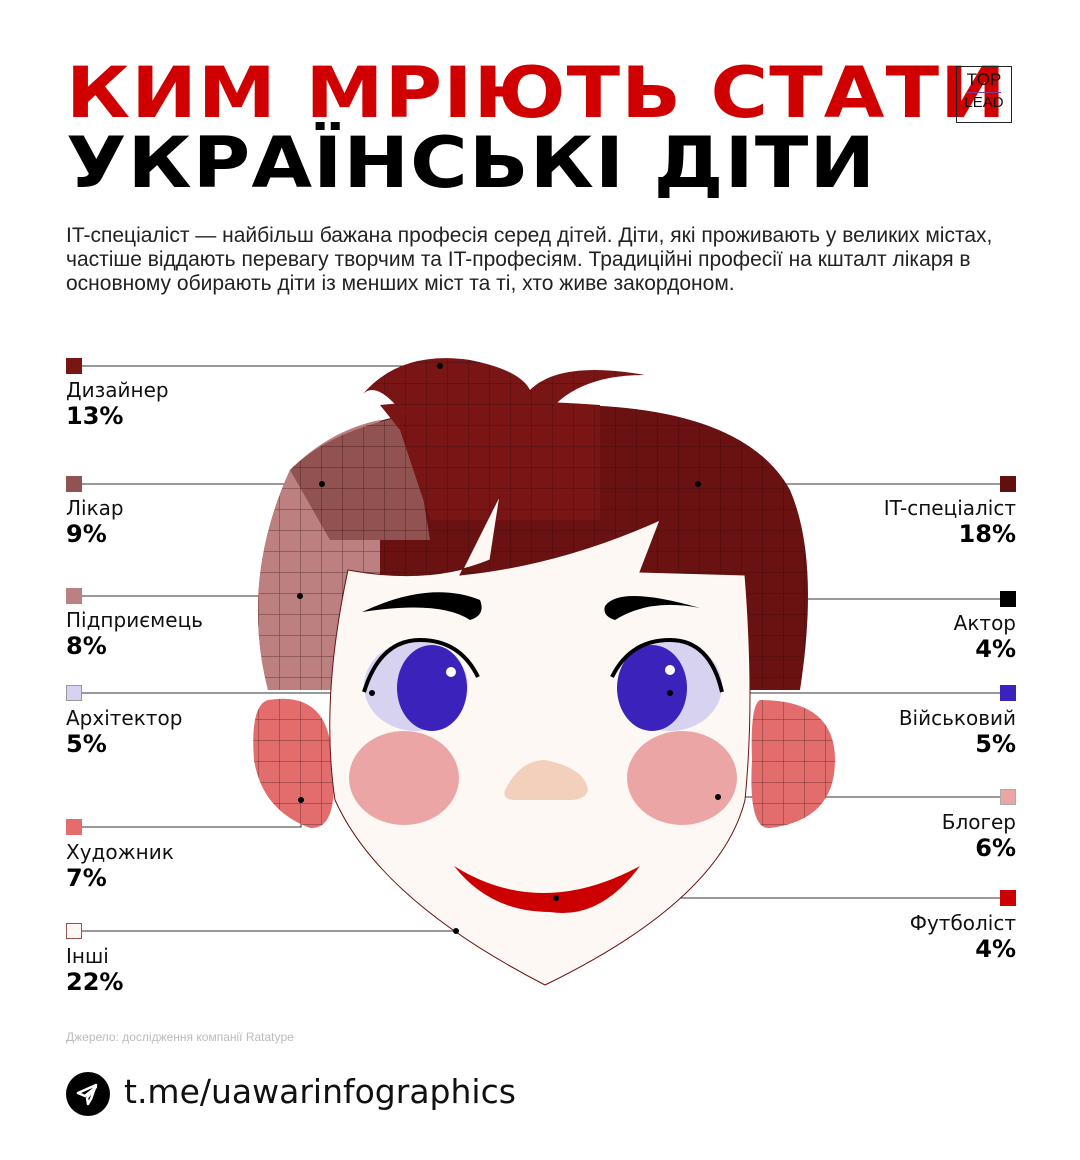 The width and height of the screenshot is (1080, 1160). What do you see at coordinates (74, 366) in the screenshot?
I see `swatch-designer` at bounding box center [74, 366].